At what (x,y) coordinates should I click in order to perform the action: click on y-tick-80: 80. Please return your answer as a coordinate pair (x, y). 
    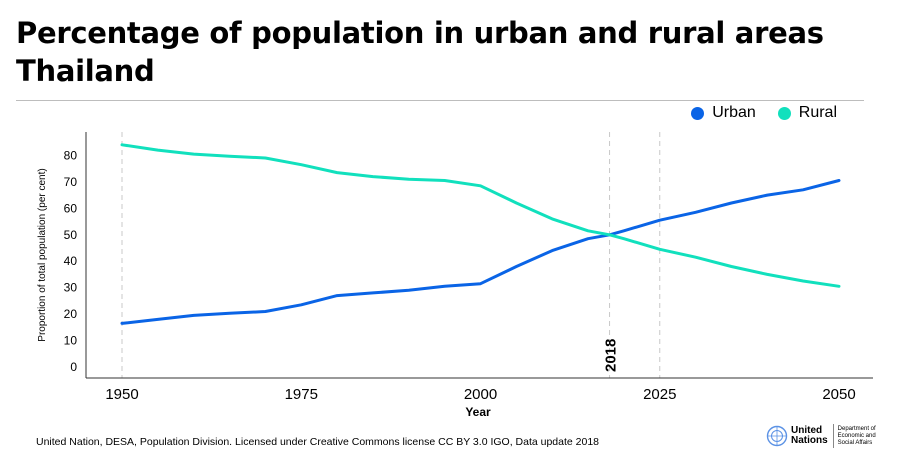
    Looking at the image, I should click on (71, 155).